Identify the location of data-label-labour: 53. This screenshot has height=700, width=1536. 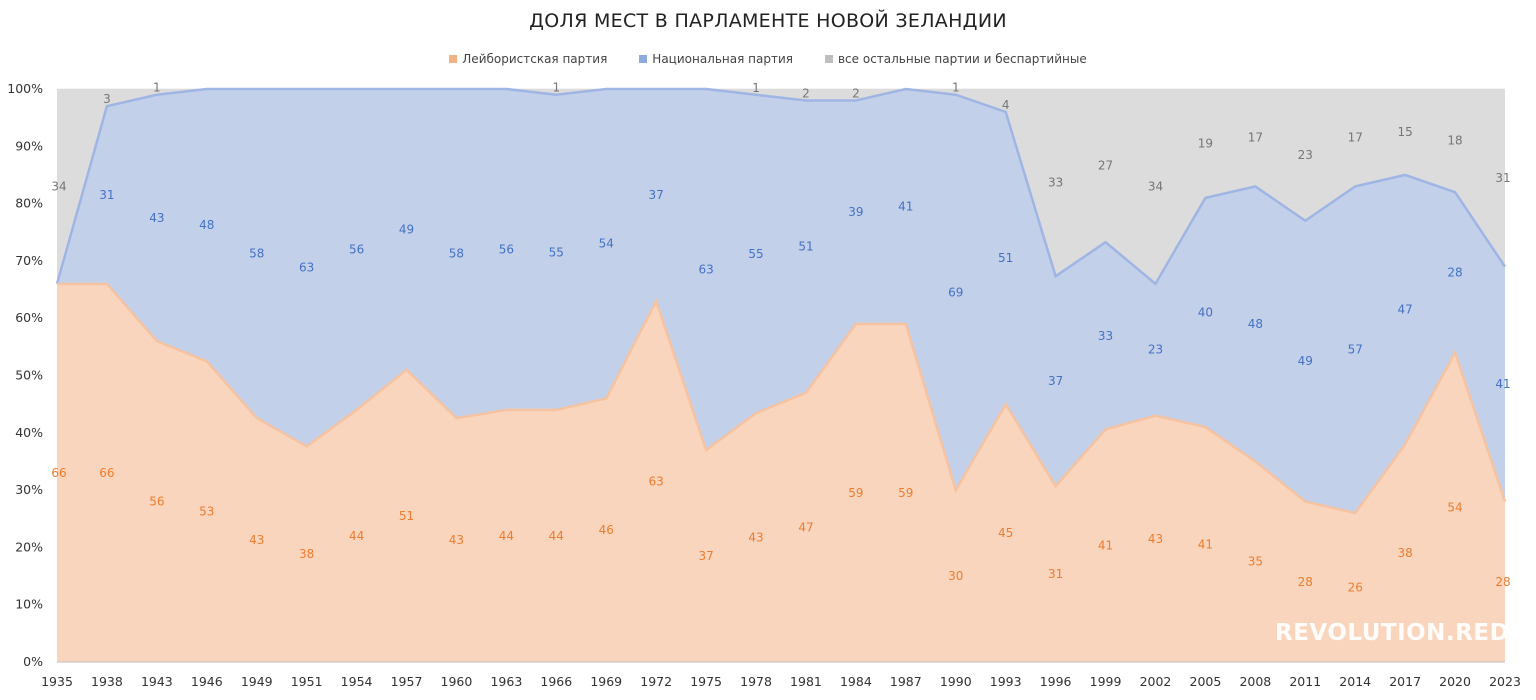
(206, 512).